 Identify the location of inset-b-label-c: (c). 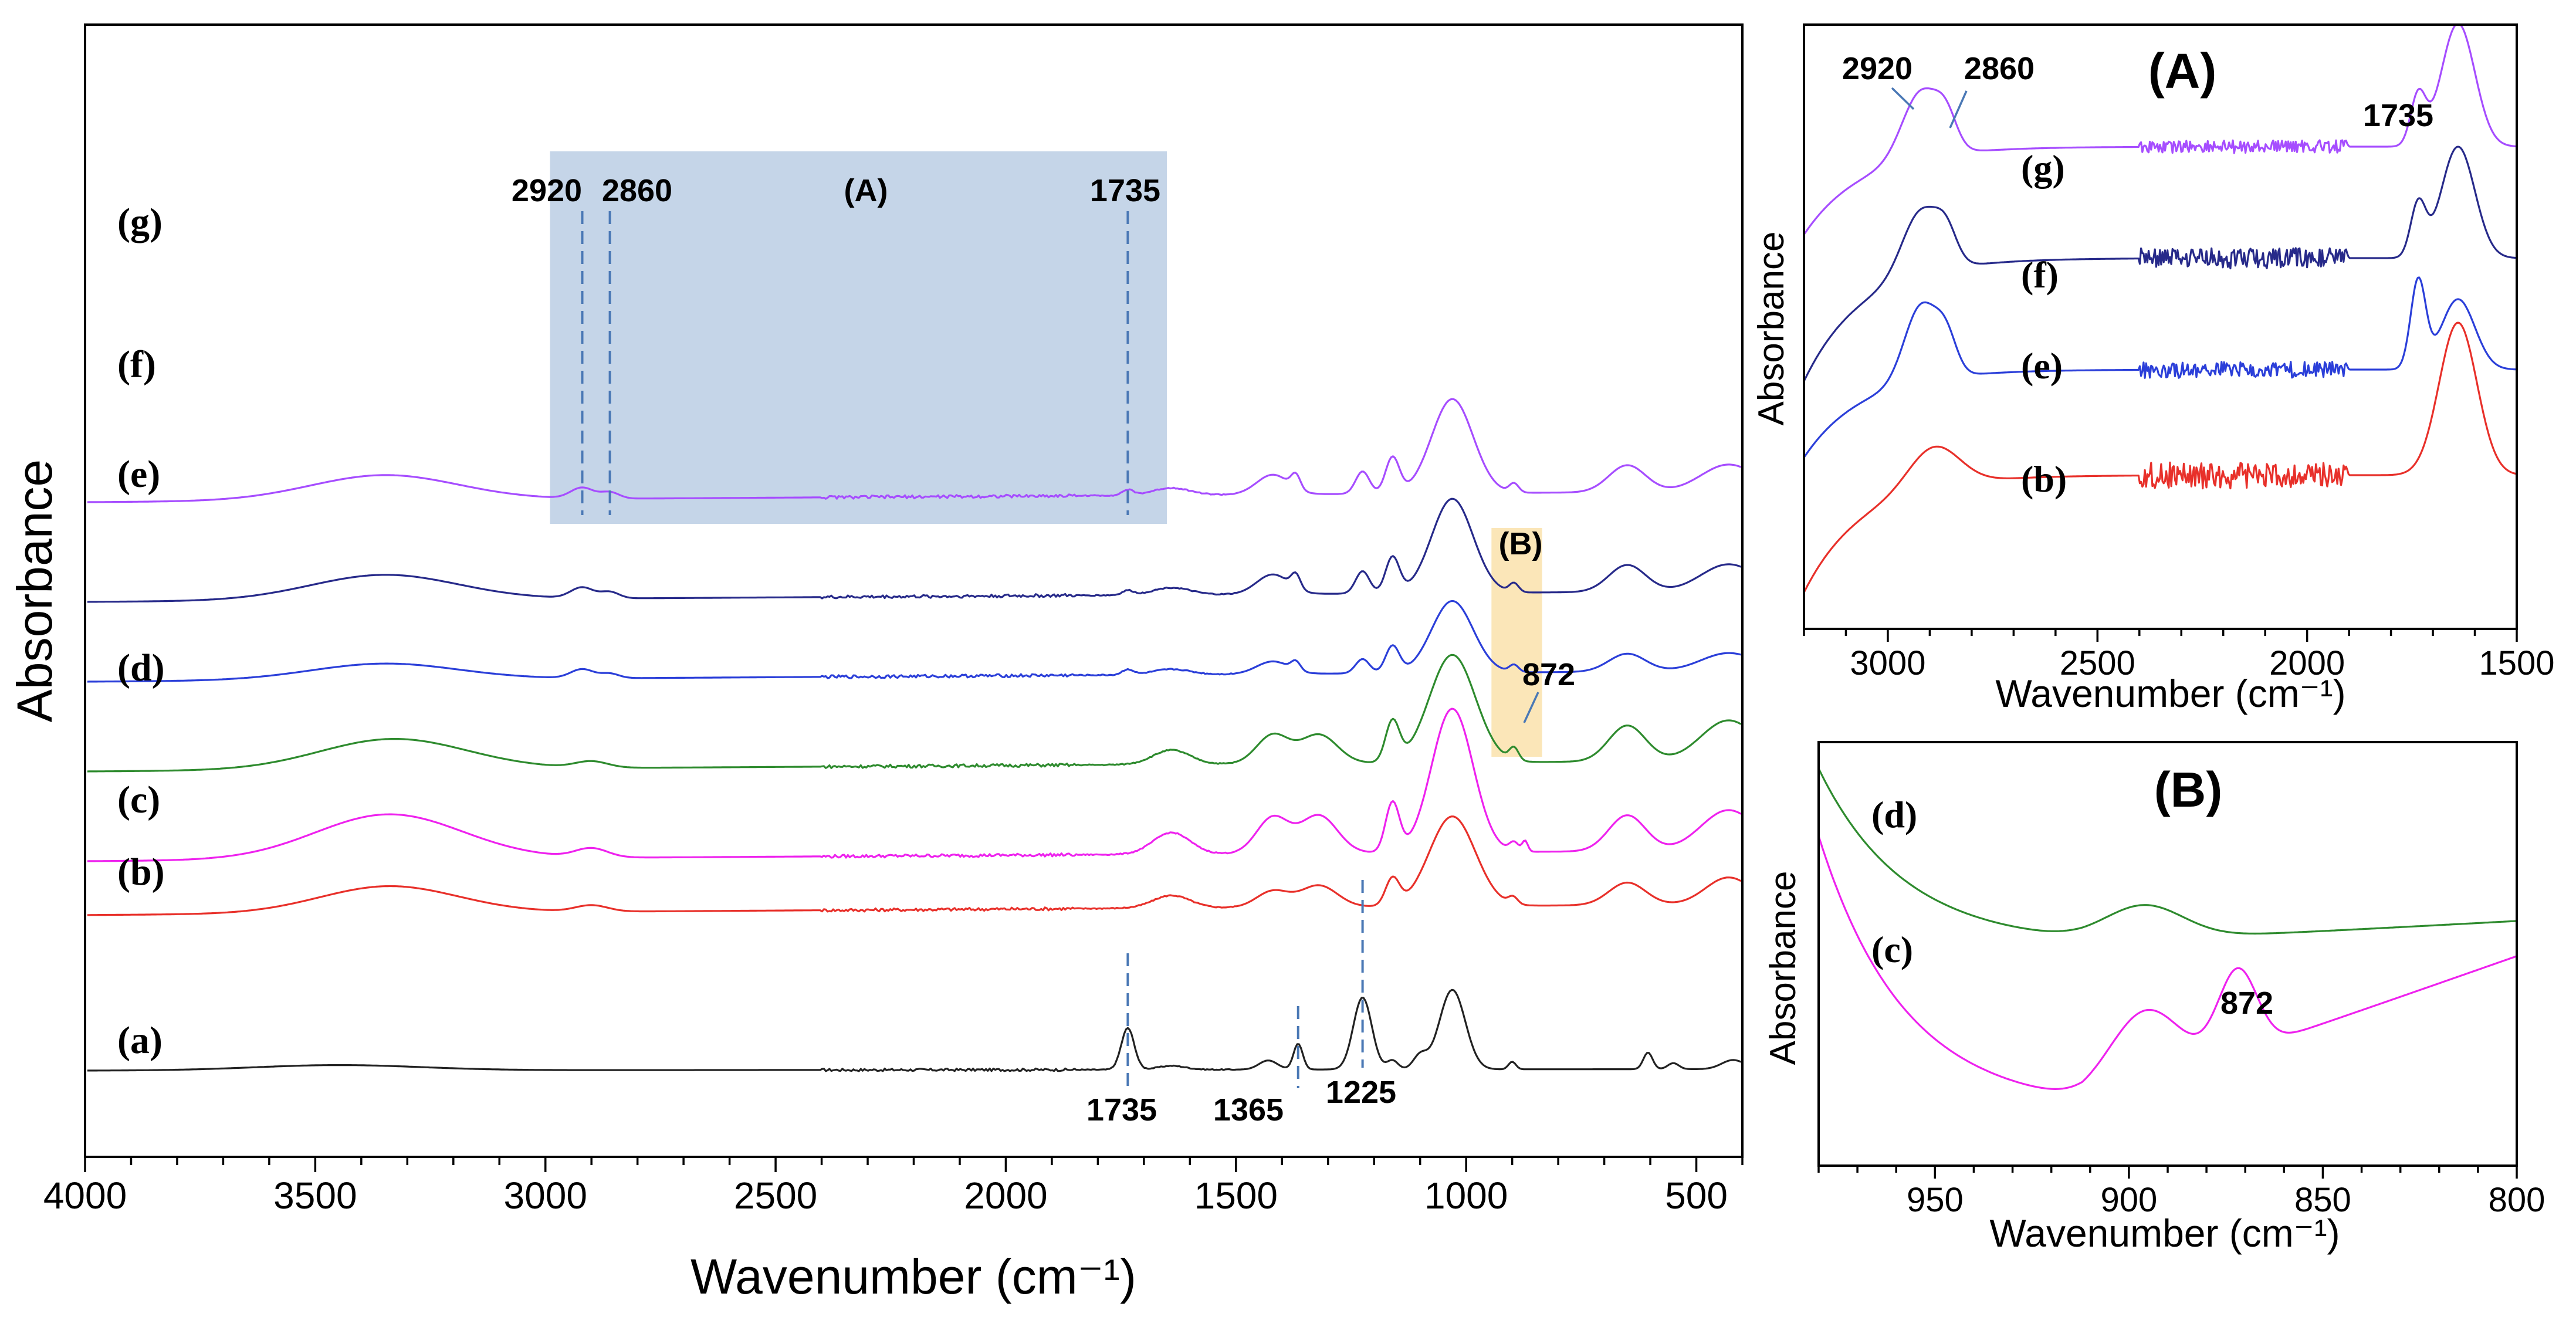
(1892, 950).